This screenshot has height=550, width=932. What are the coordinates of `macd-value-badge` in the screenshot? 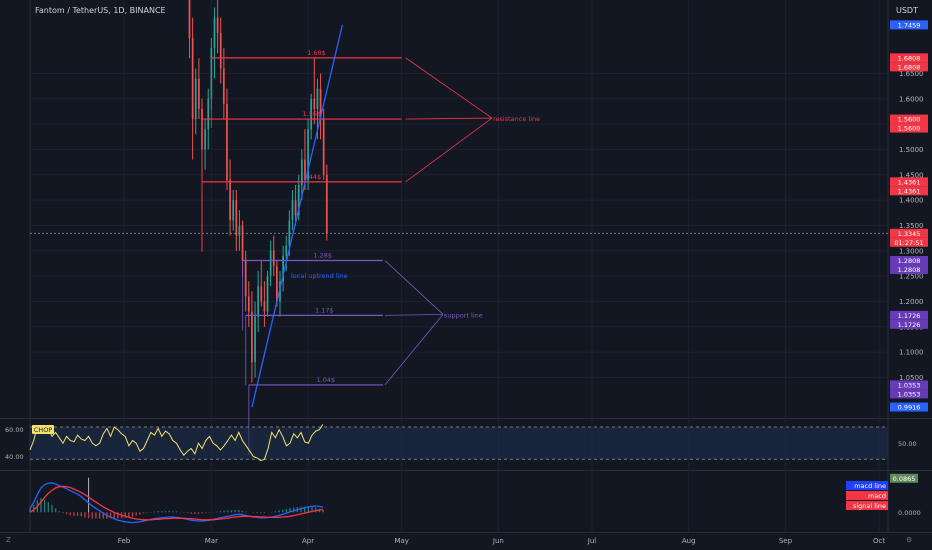 It's located at (904, 478).